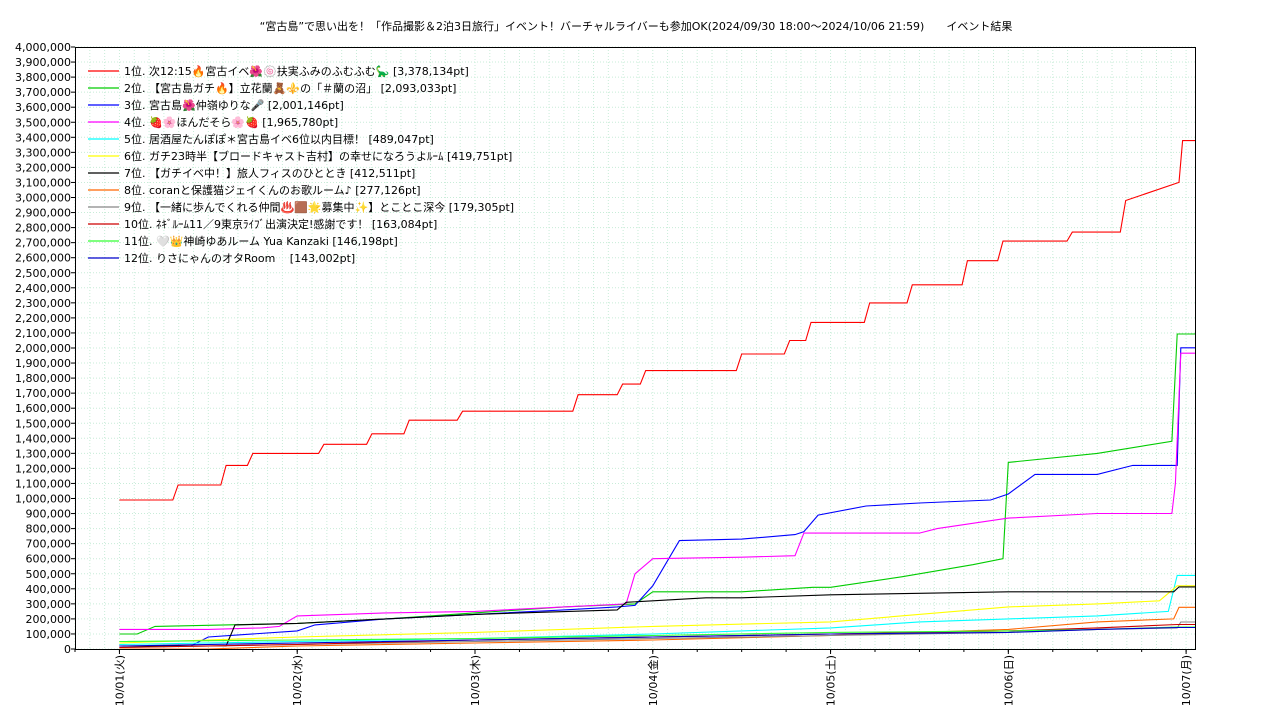  Describe the element at coordinates (1186, 680) in the screenshot. I see `x-tick-label-6: 10/07(月)` at that location.